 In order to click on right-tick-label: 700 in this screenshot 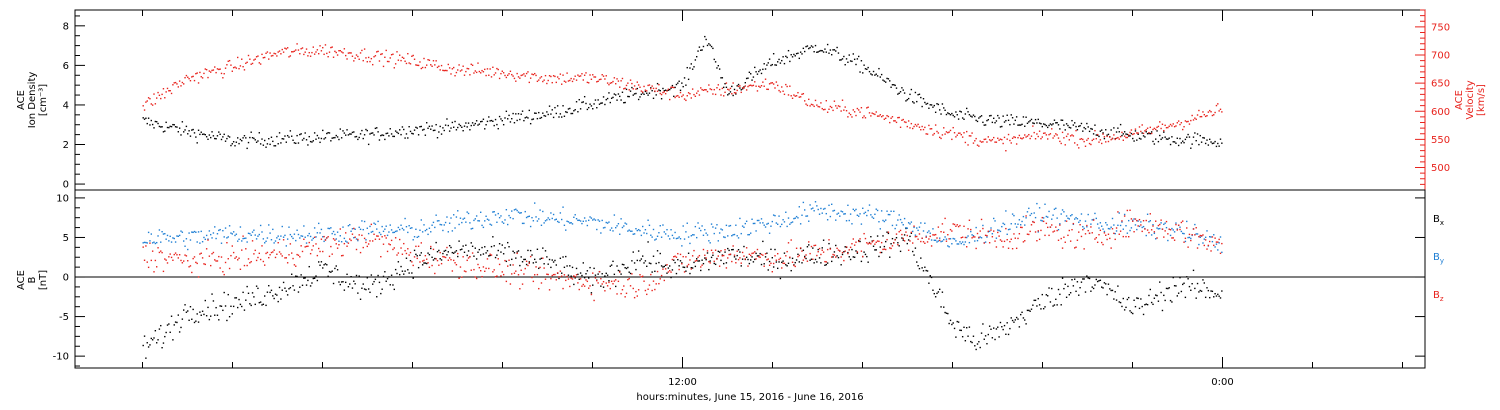, I will do `click(1440, 56)`.